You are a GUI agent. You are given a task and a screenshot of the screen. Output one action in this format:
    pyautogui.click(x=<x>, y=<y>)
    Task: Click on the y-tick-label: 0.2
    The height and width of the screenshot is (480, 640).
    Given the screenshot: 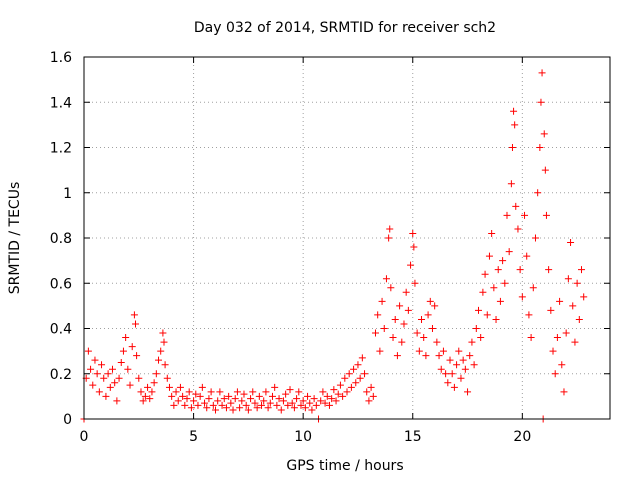 What is the action you would take?
    pyautogui.click(x=61, y=375)
    